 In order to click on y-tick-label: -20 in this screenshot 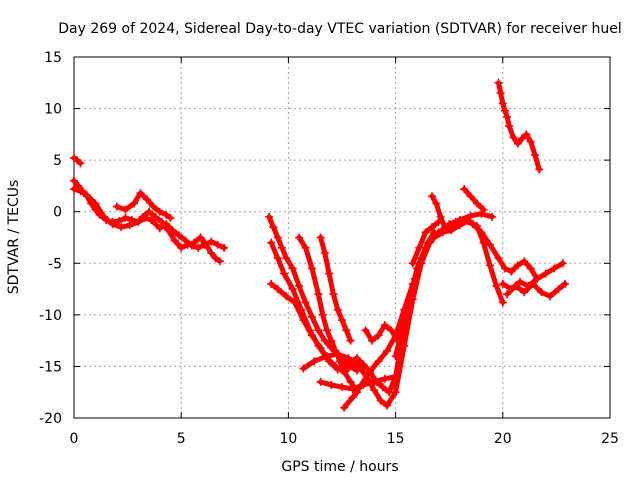, I will do `click(50, 419)`.